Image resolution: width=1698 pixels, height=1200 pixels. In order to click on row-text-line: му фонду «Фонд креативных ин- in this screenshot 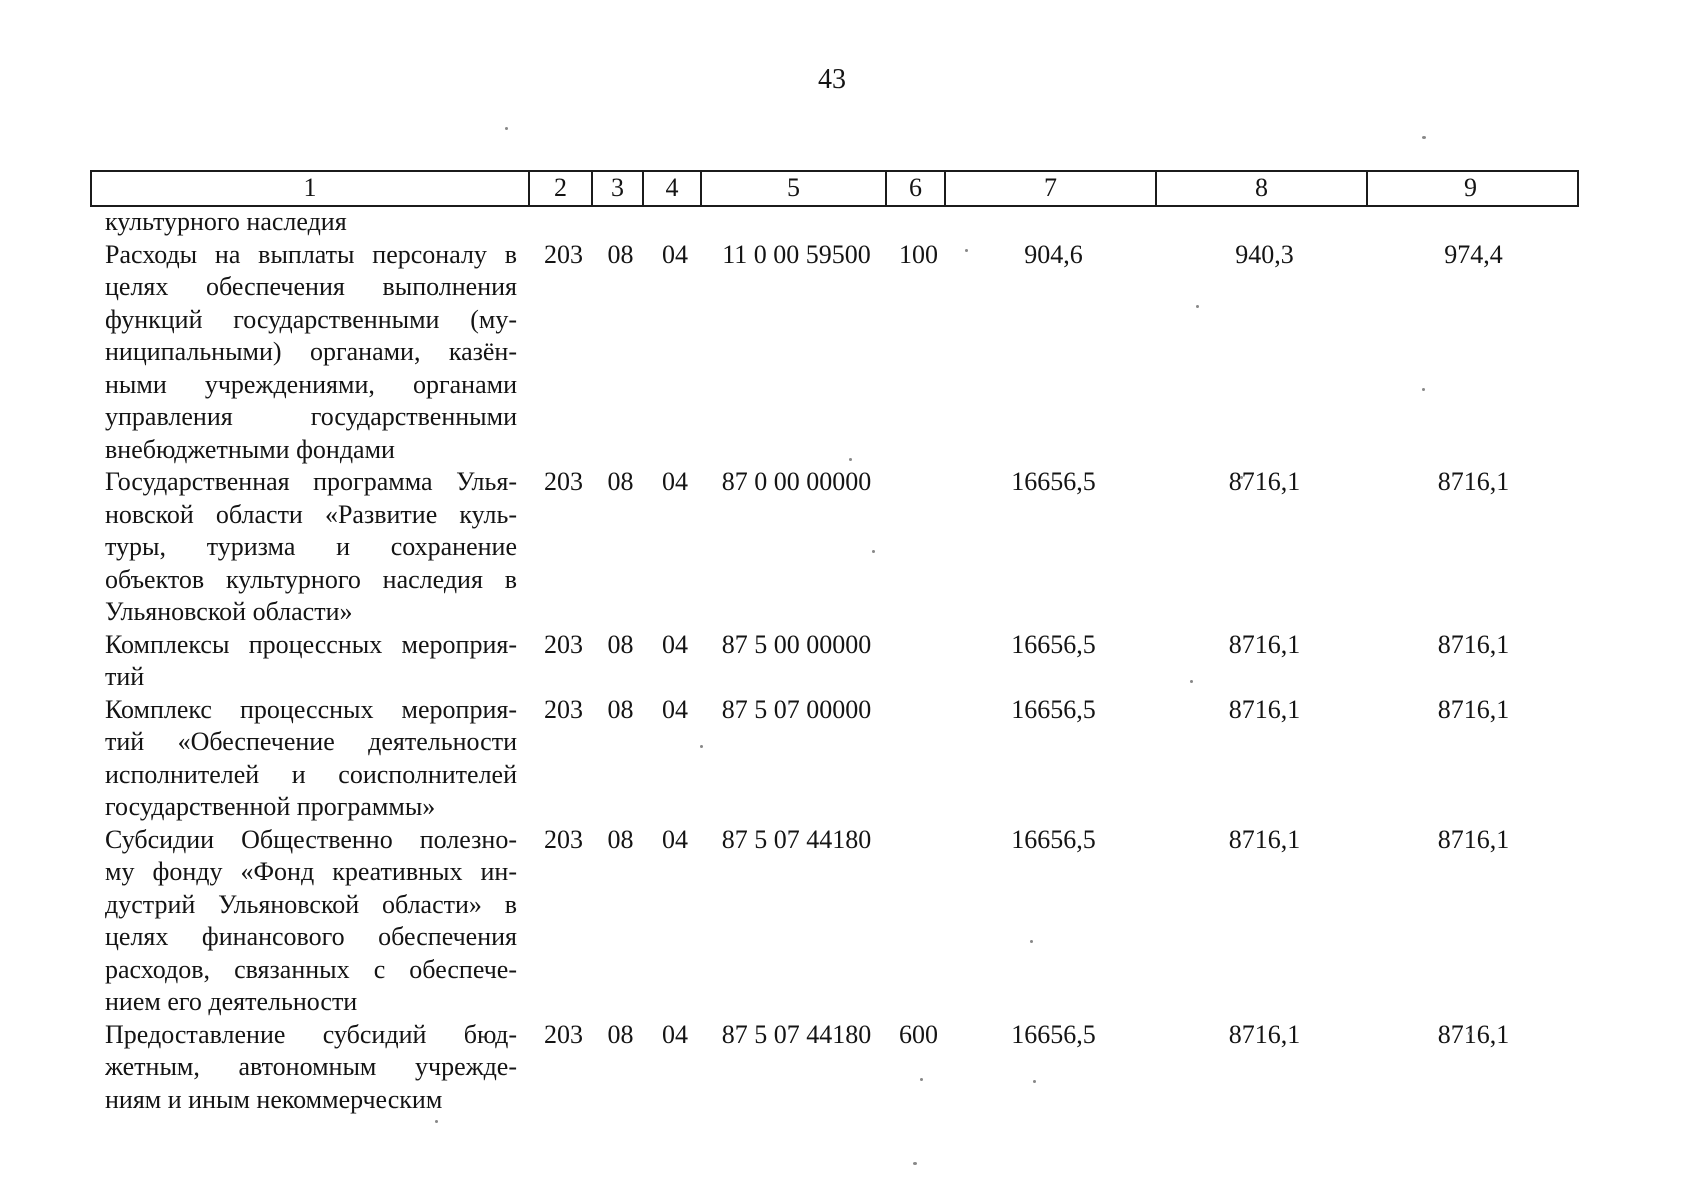, I will do `click(311, 871)`.